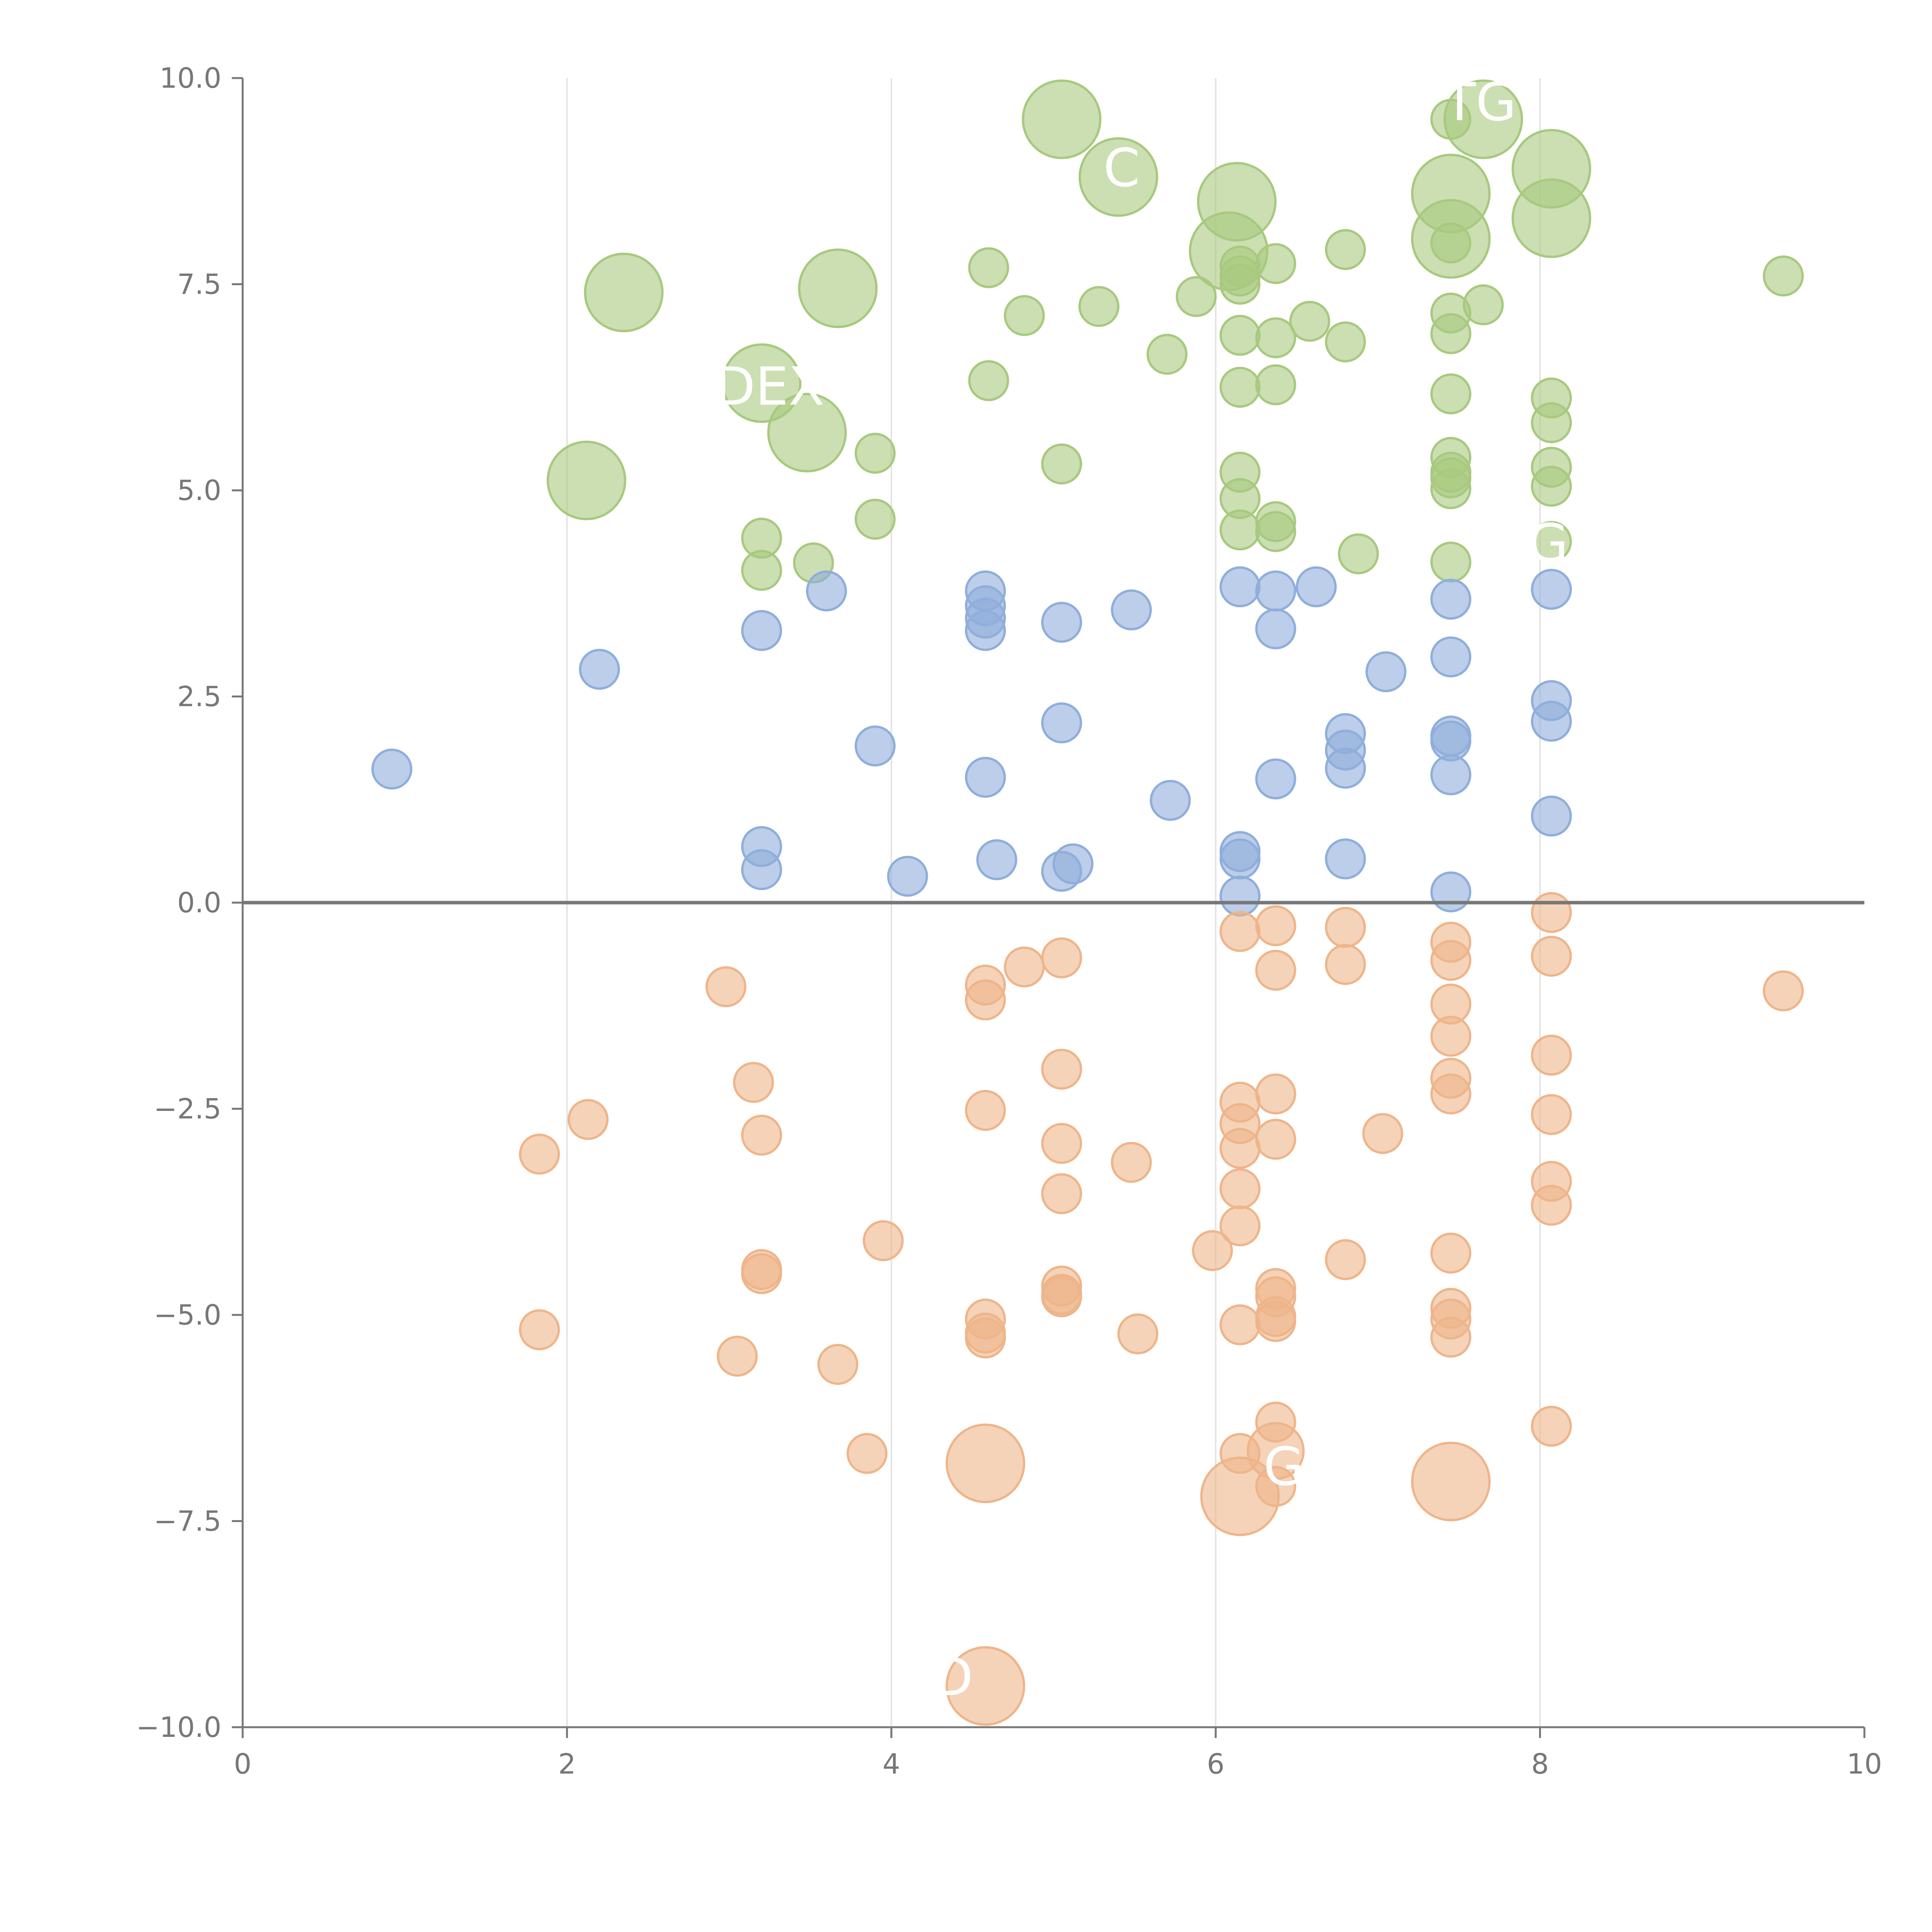  Describe the element at coordinates (1216, 1764) in the screenshot. I see `x-tick-label-3: 6` at that location.